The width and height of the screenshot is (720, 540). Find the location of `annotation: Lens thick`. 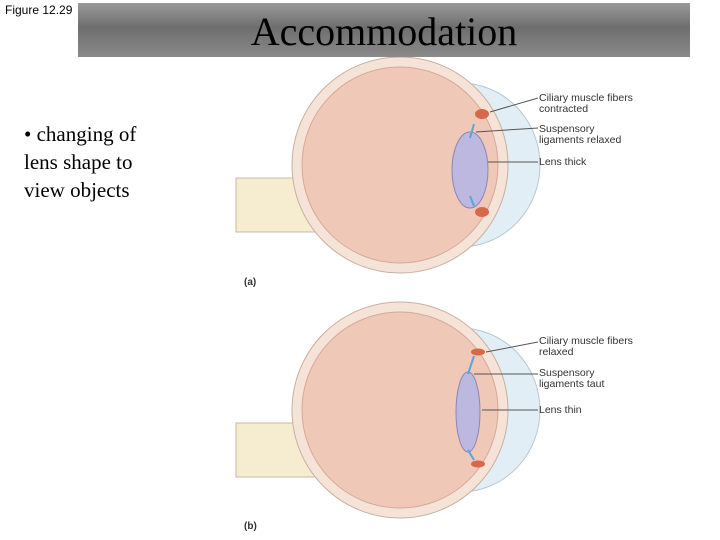

annotation: Lens thick is located at coordinates (563, 162).